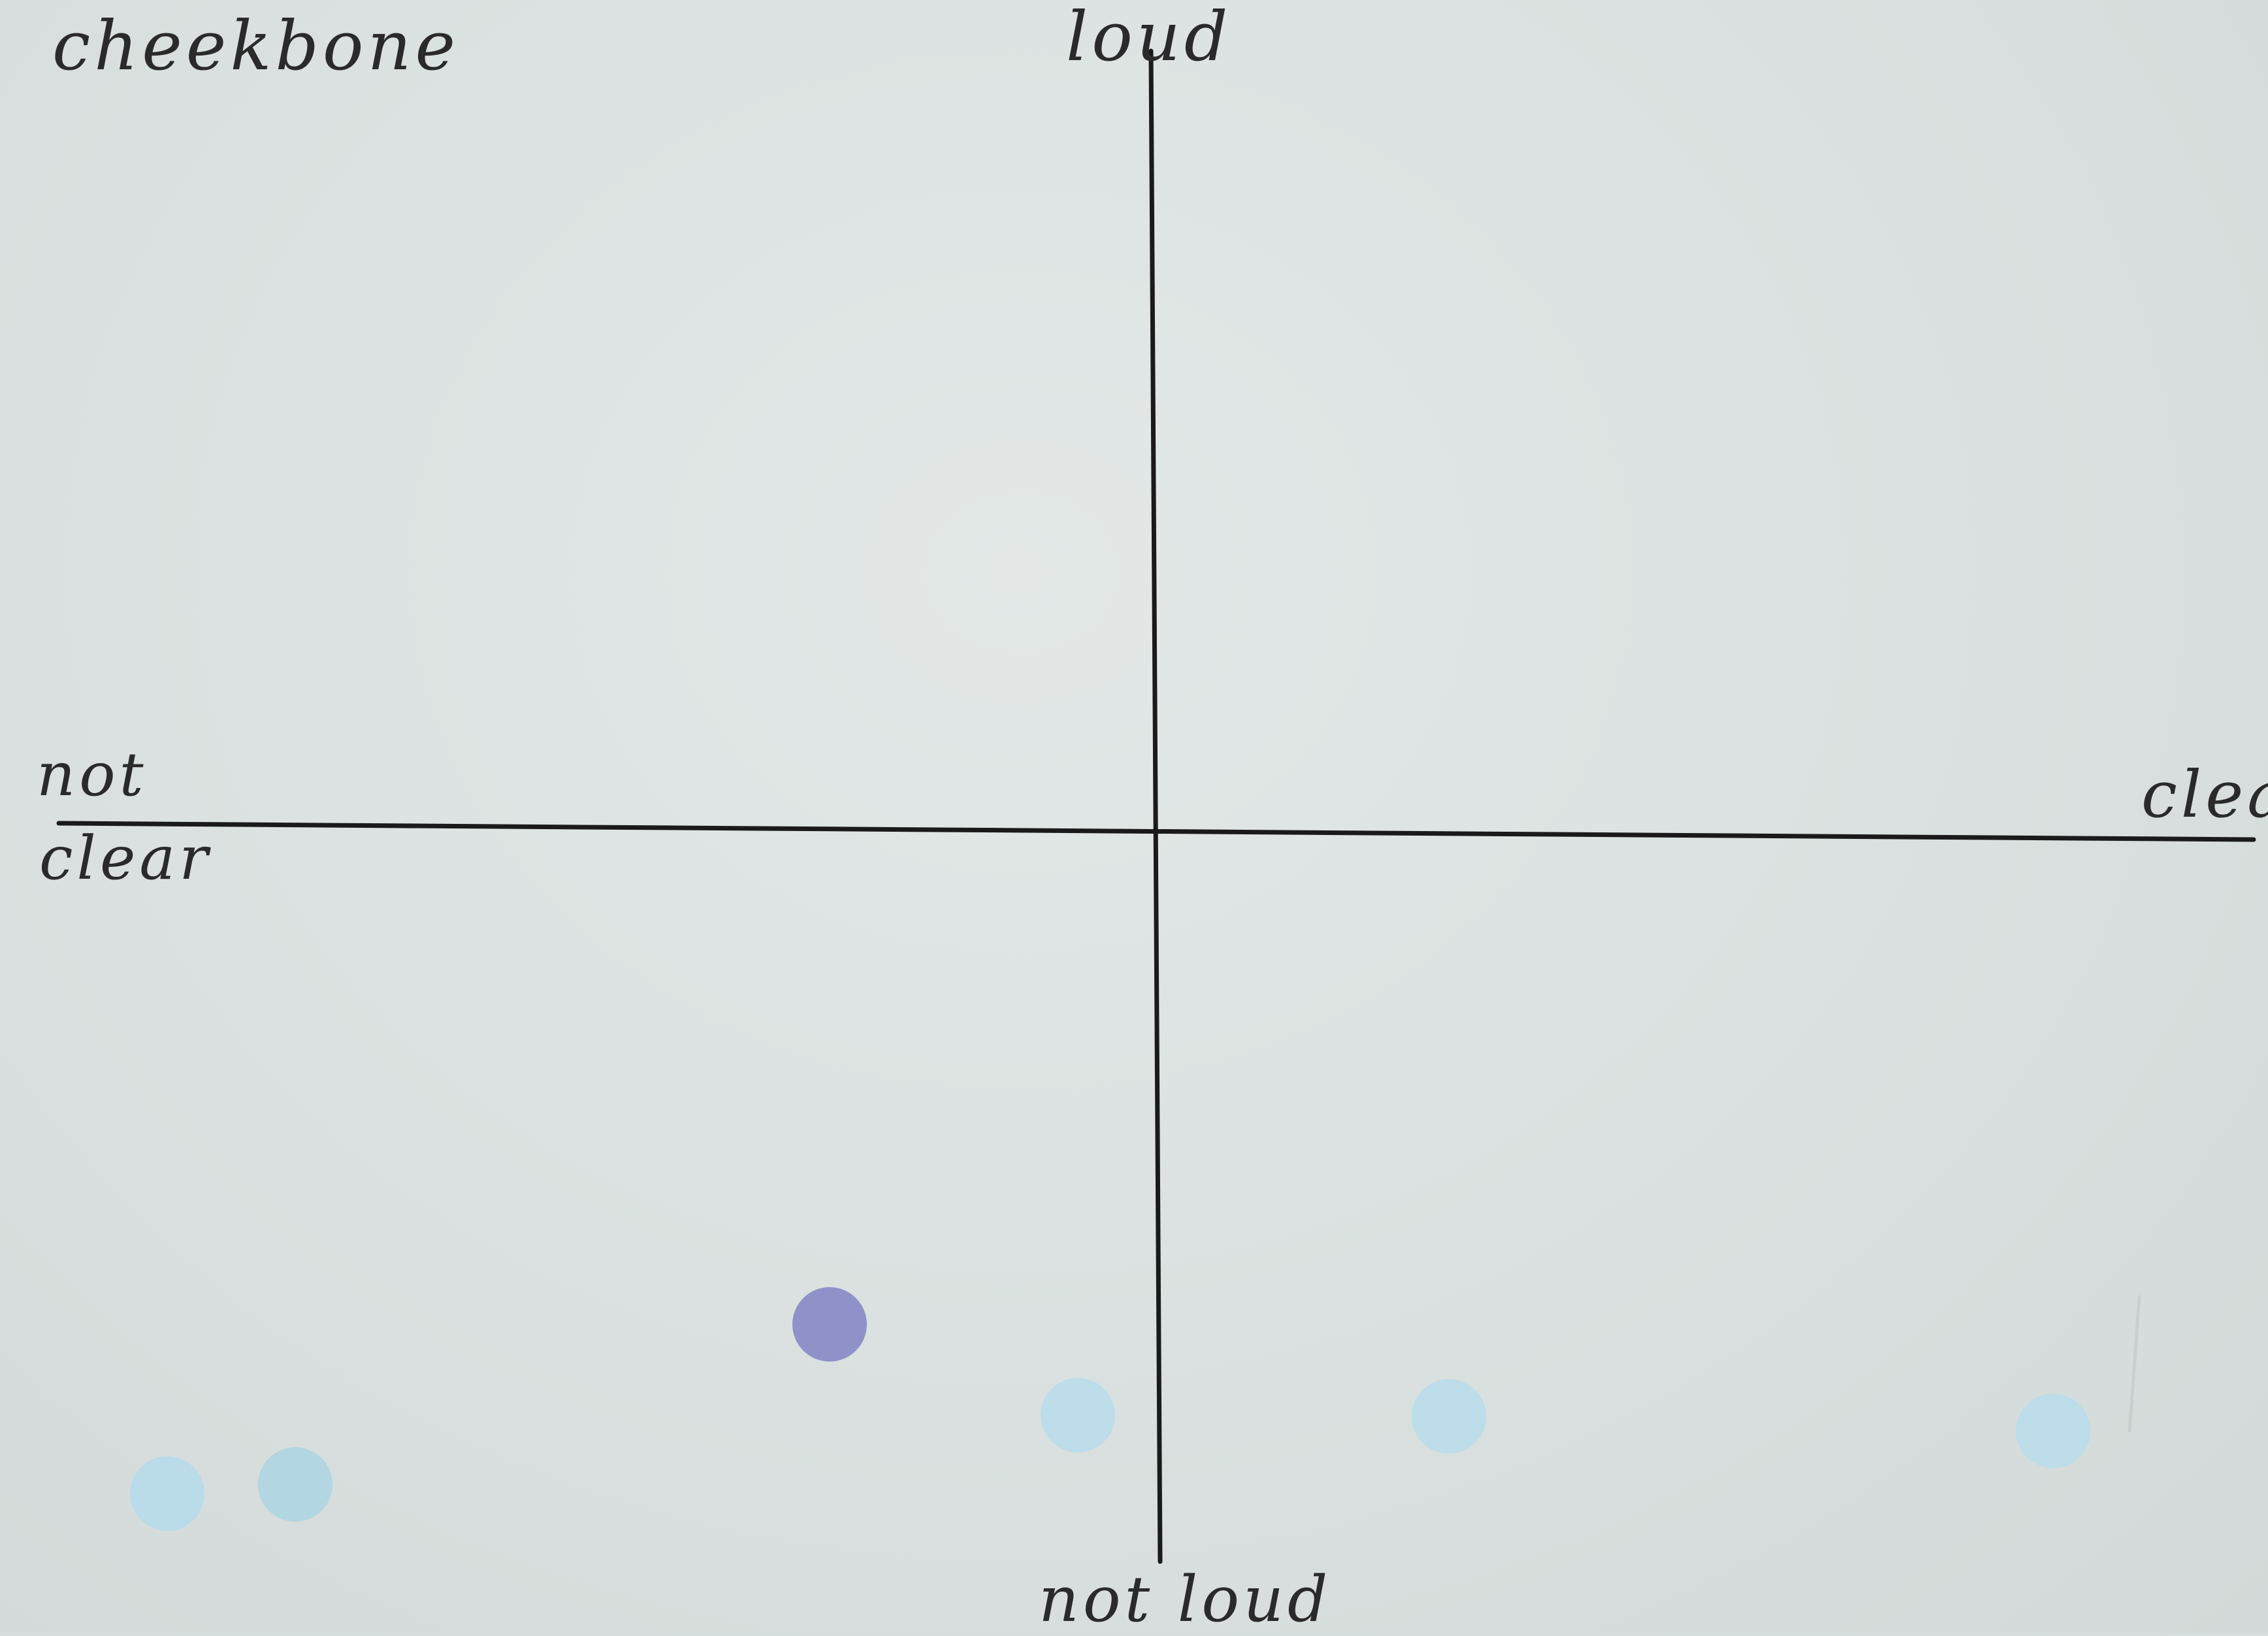  I want to click on y-axis-bottom-label: not loud, so click(1185, 1600).